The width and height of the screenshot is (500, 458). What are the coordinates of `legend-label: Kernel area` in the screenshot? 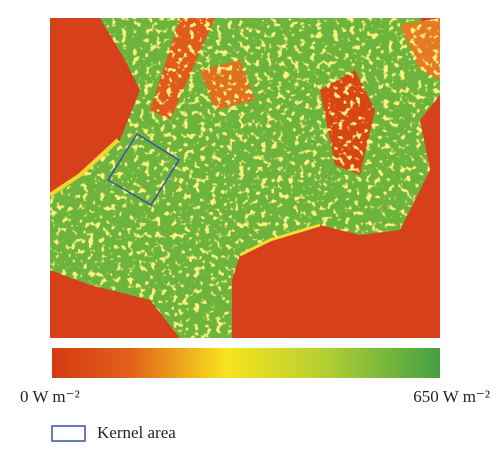 It's located at (136, 432).